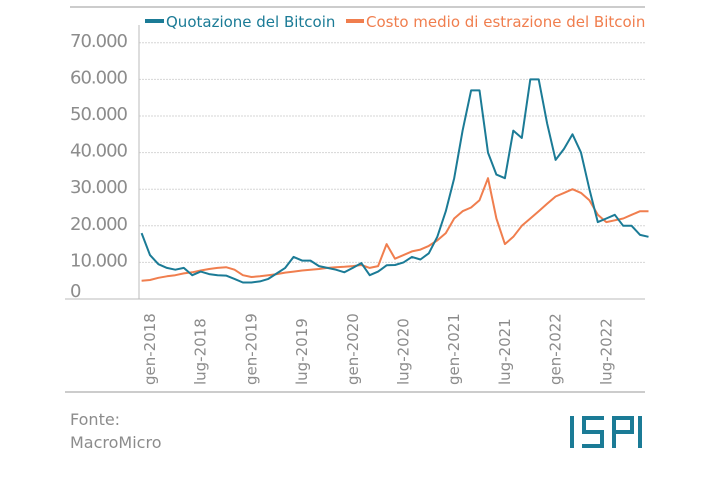  What do you see at coordinates (454, 349) in the screenshot?
I see `x-tick-label: gen-2021` at bounding box center [454, 349].